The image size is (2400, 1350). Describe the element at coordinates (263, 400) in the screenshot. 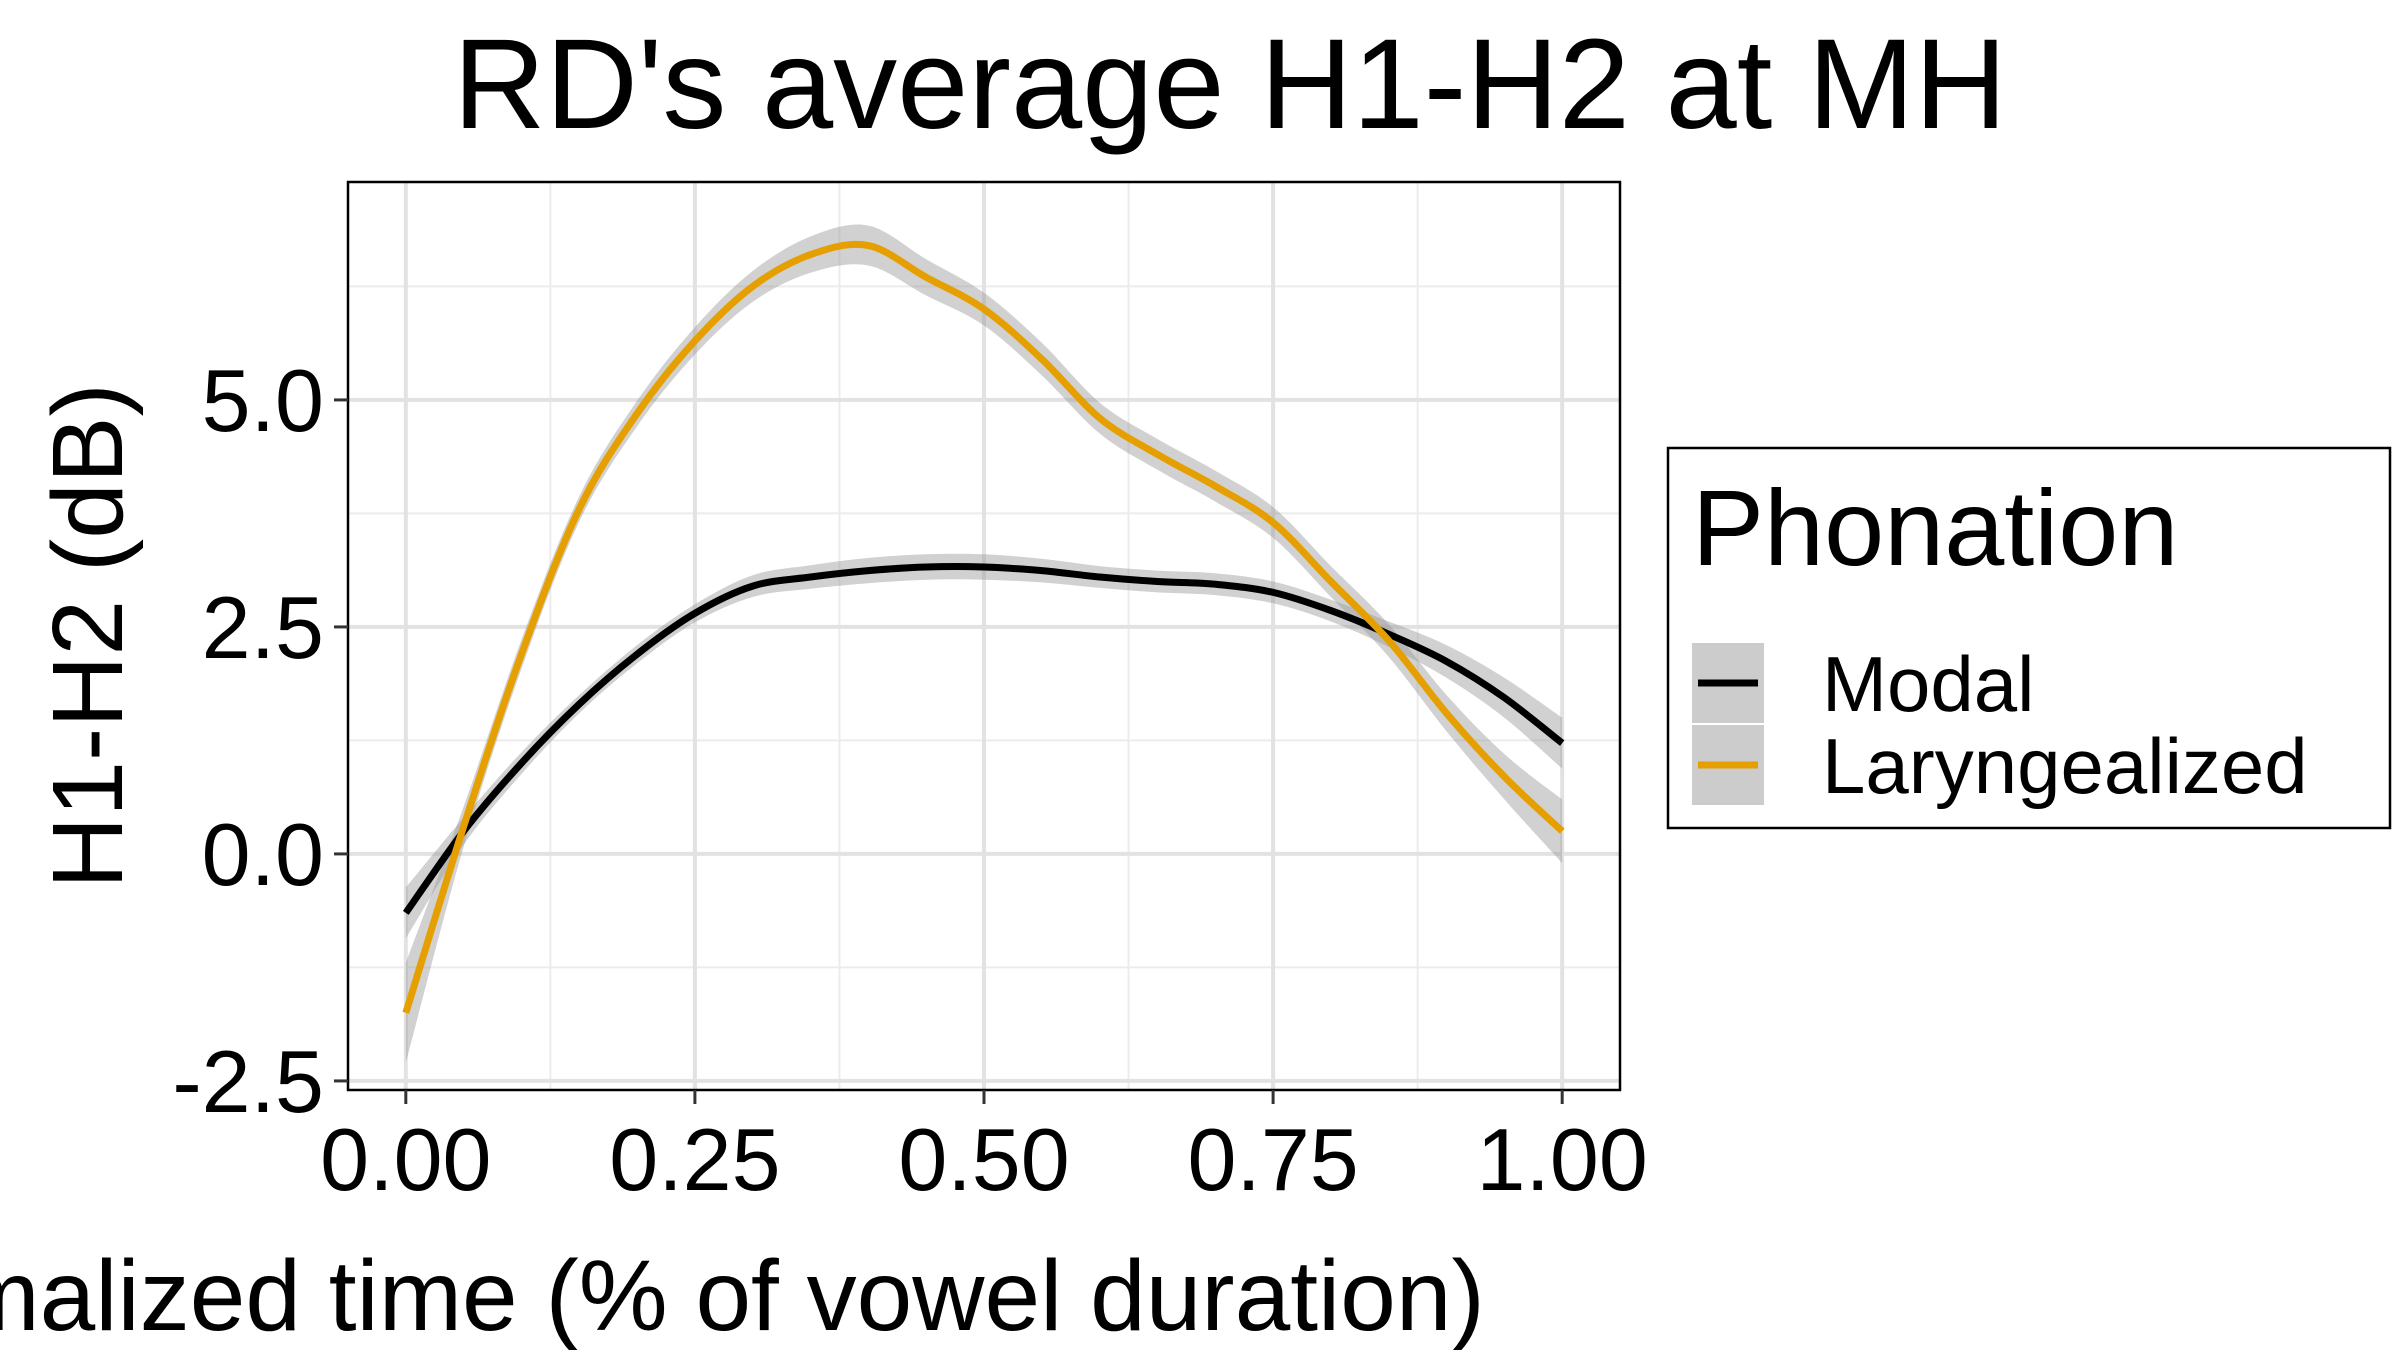

I see `y-tick-label: 5.0` at that location.